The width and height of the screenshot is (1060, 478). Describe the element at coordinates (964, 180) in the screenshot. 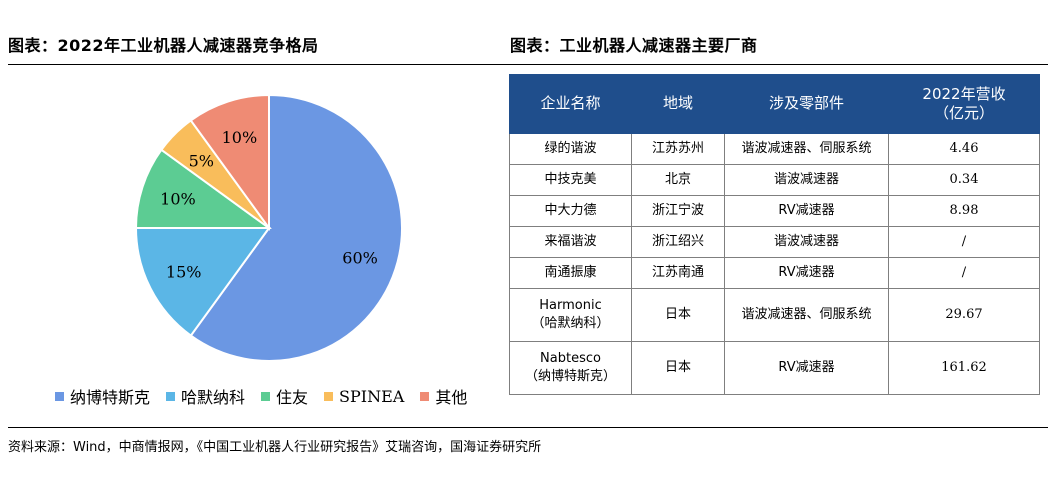

I see `table-cell-revenue: 0.34` at that location.